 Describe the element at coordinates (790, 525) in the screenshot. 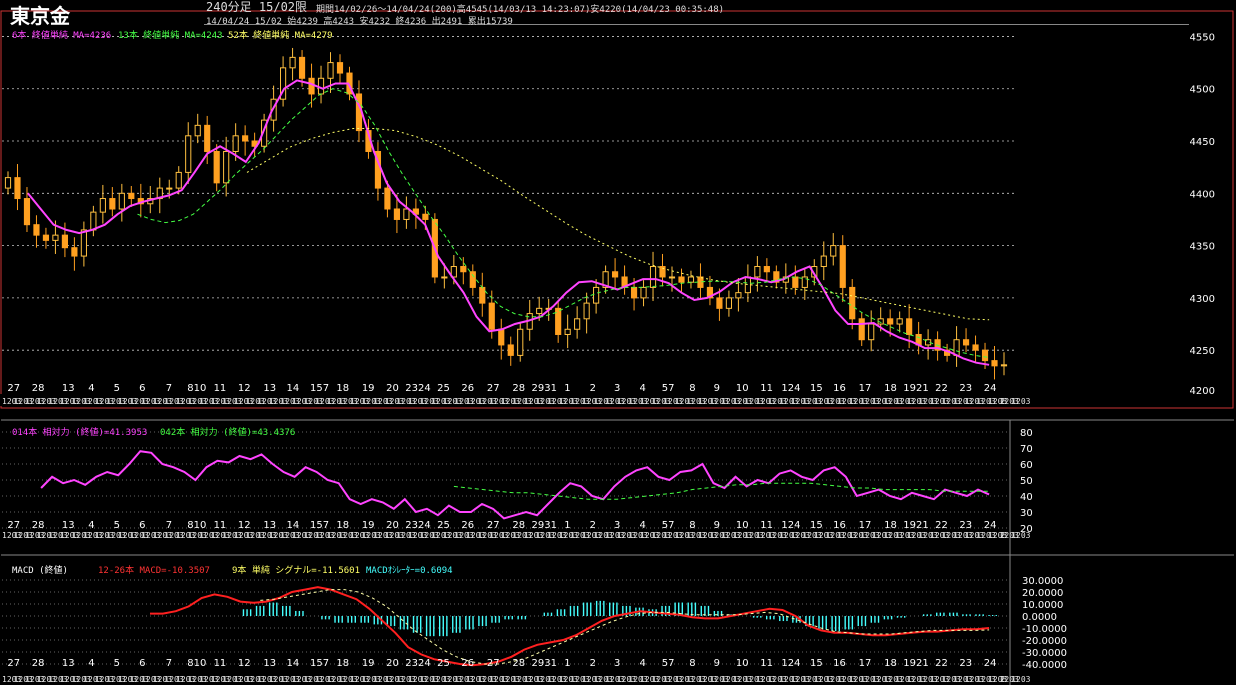

I see `rsi-day-label: 124` at that location.